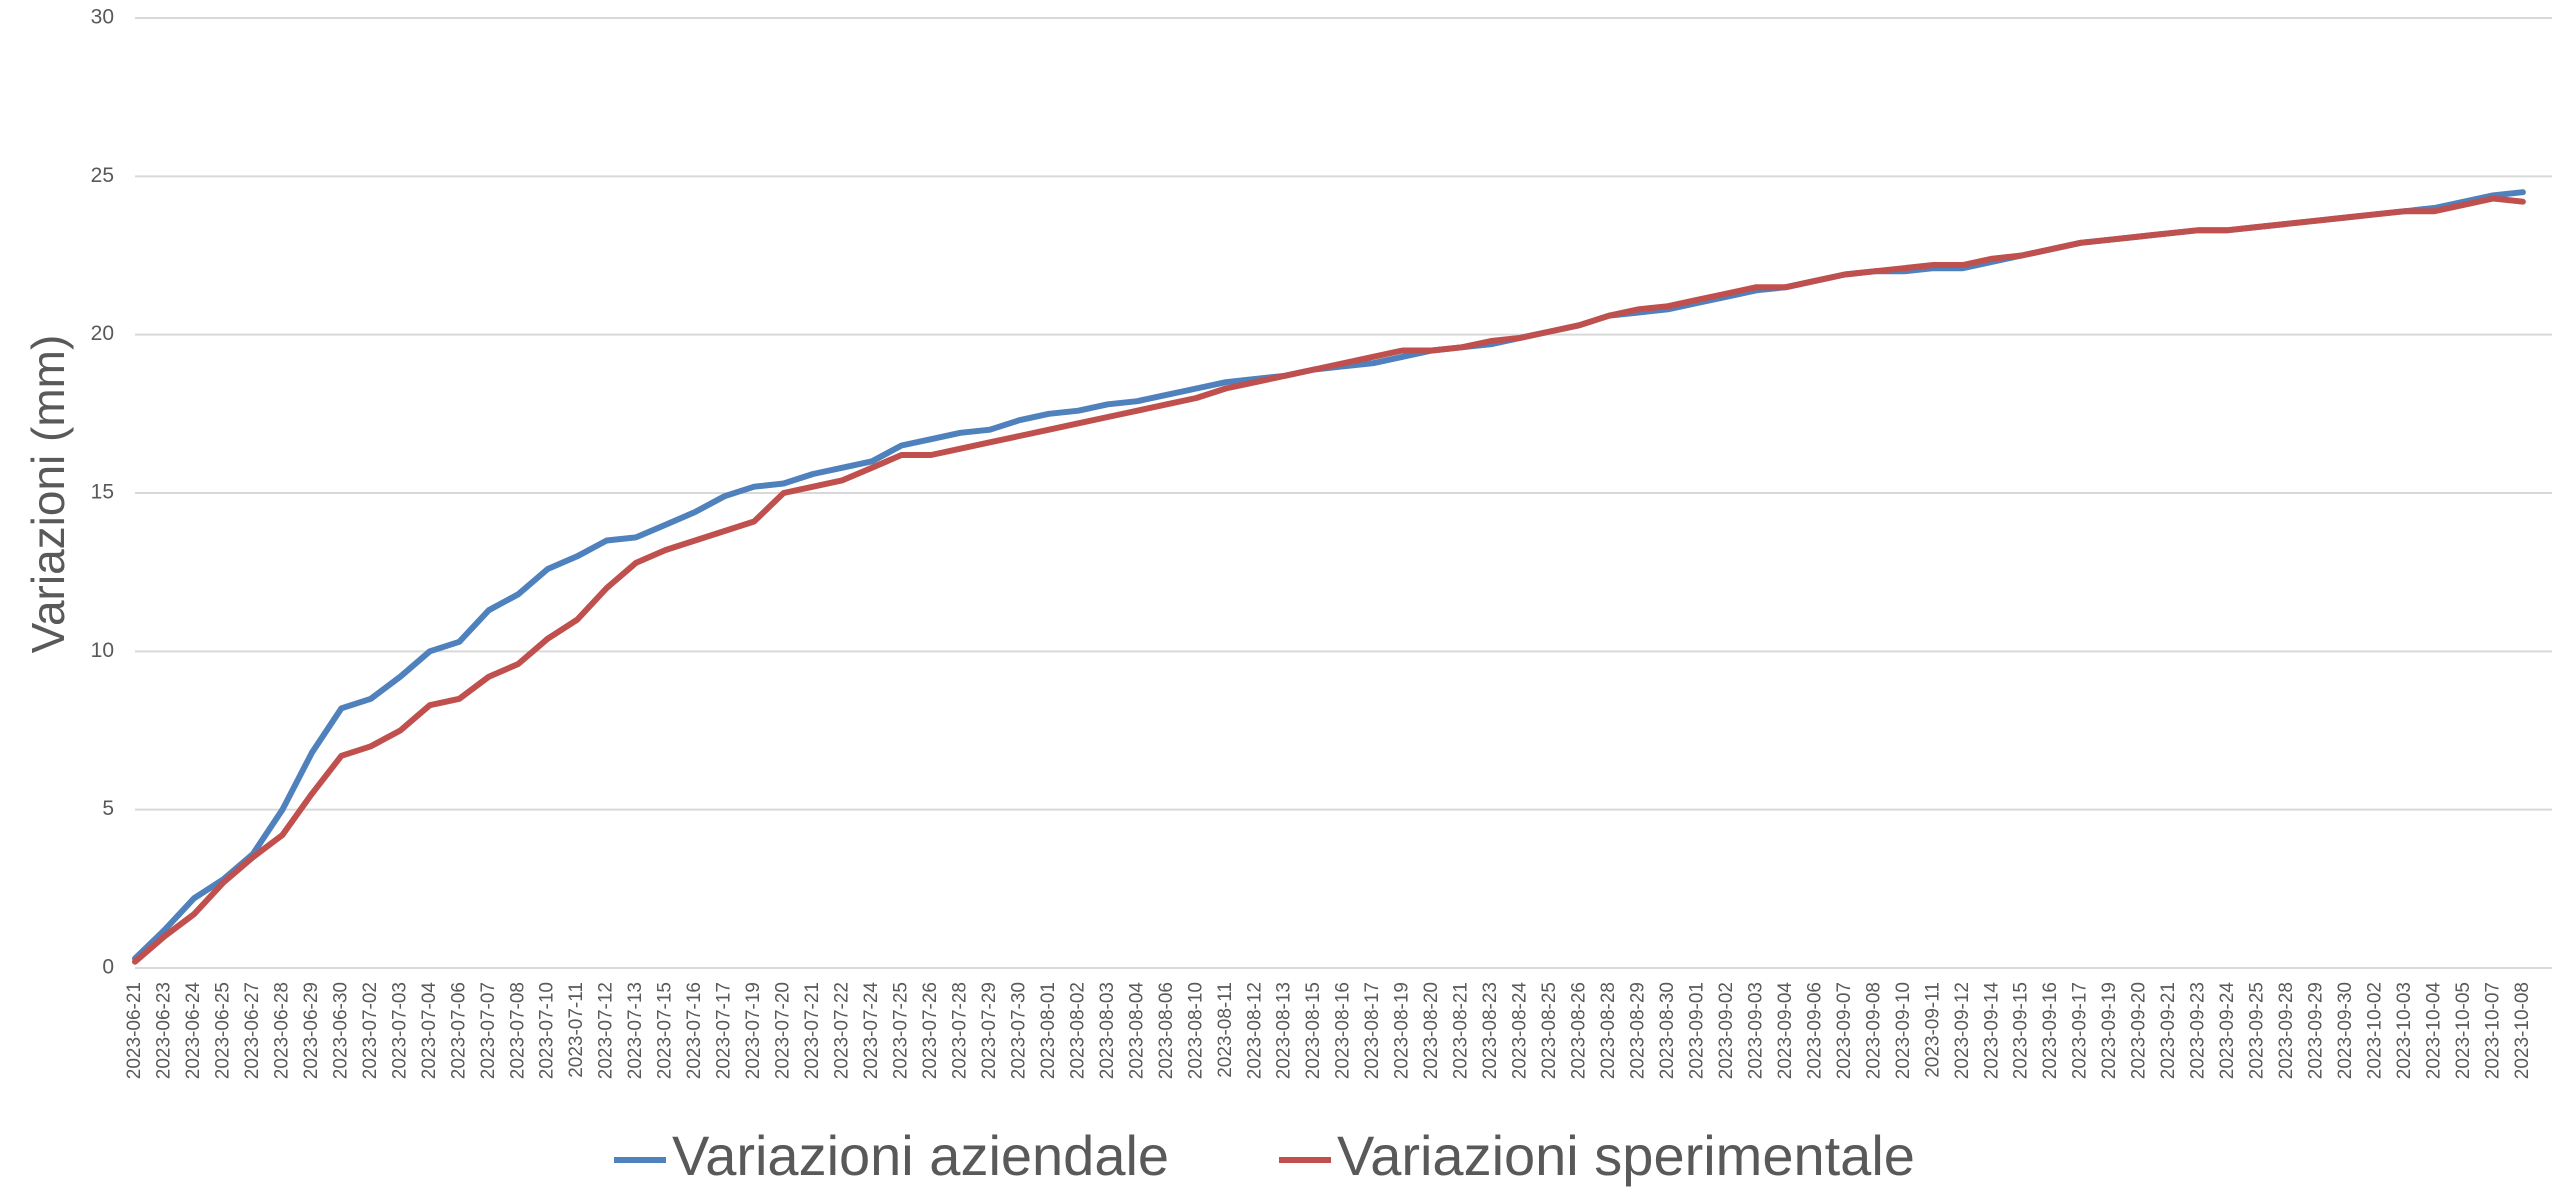  I want to click on x-tick-label: 2023-09-30, so click(2345, 1030).